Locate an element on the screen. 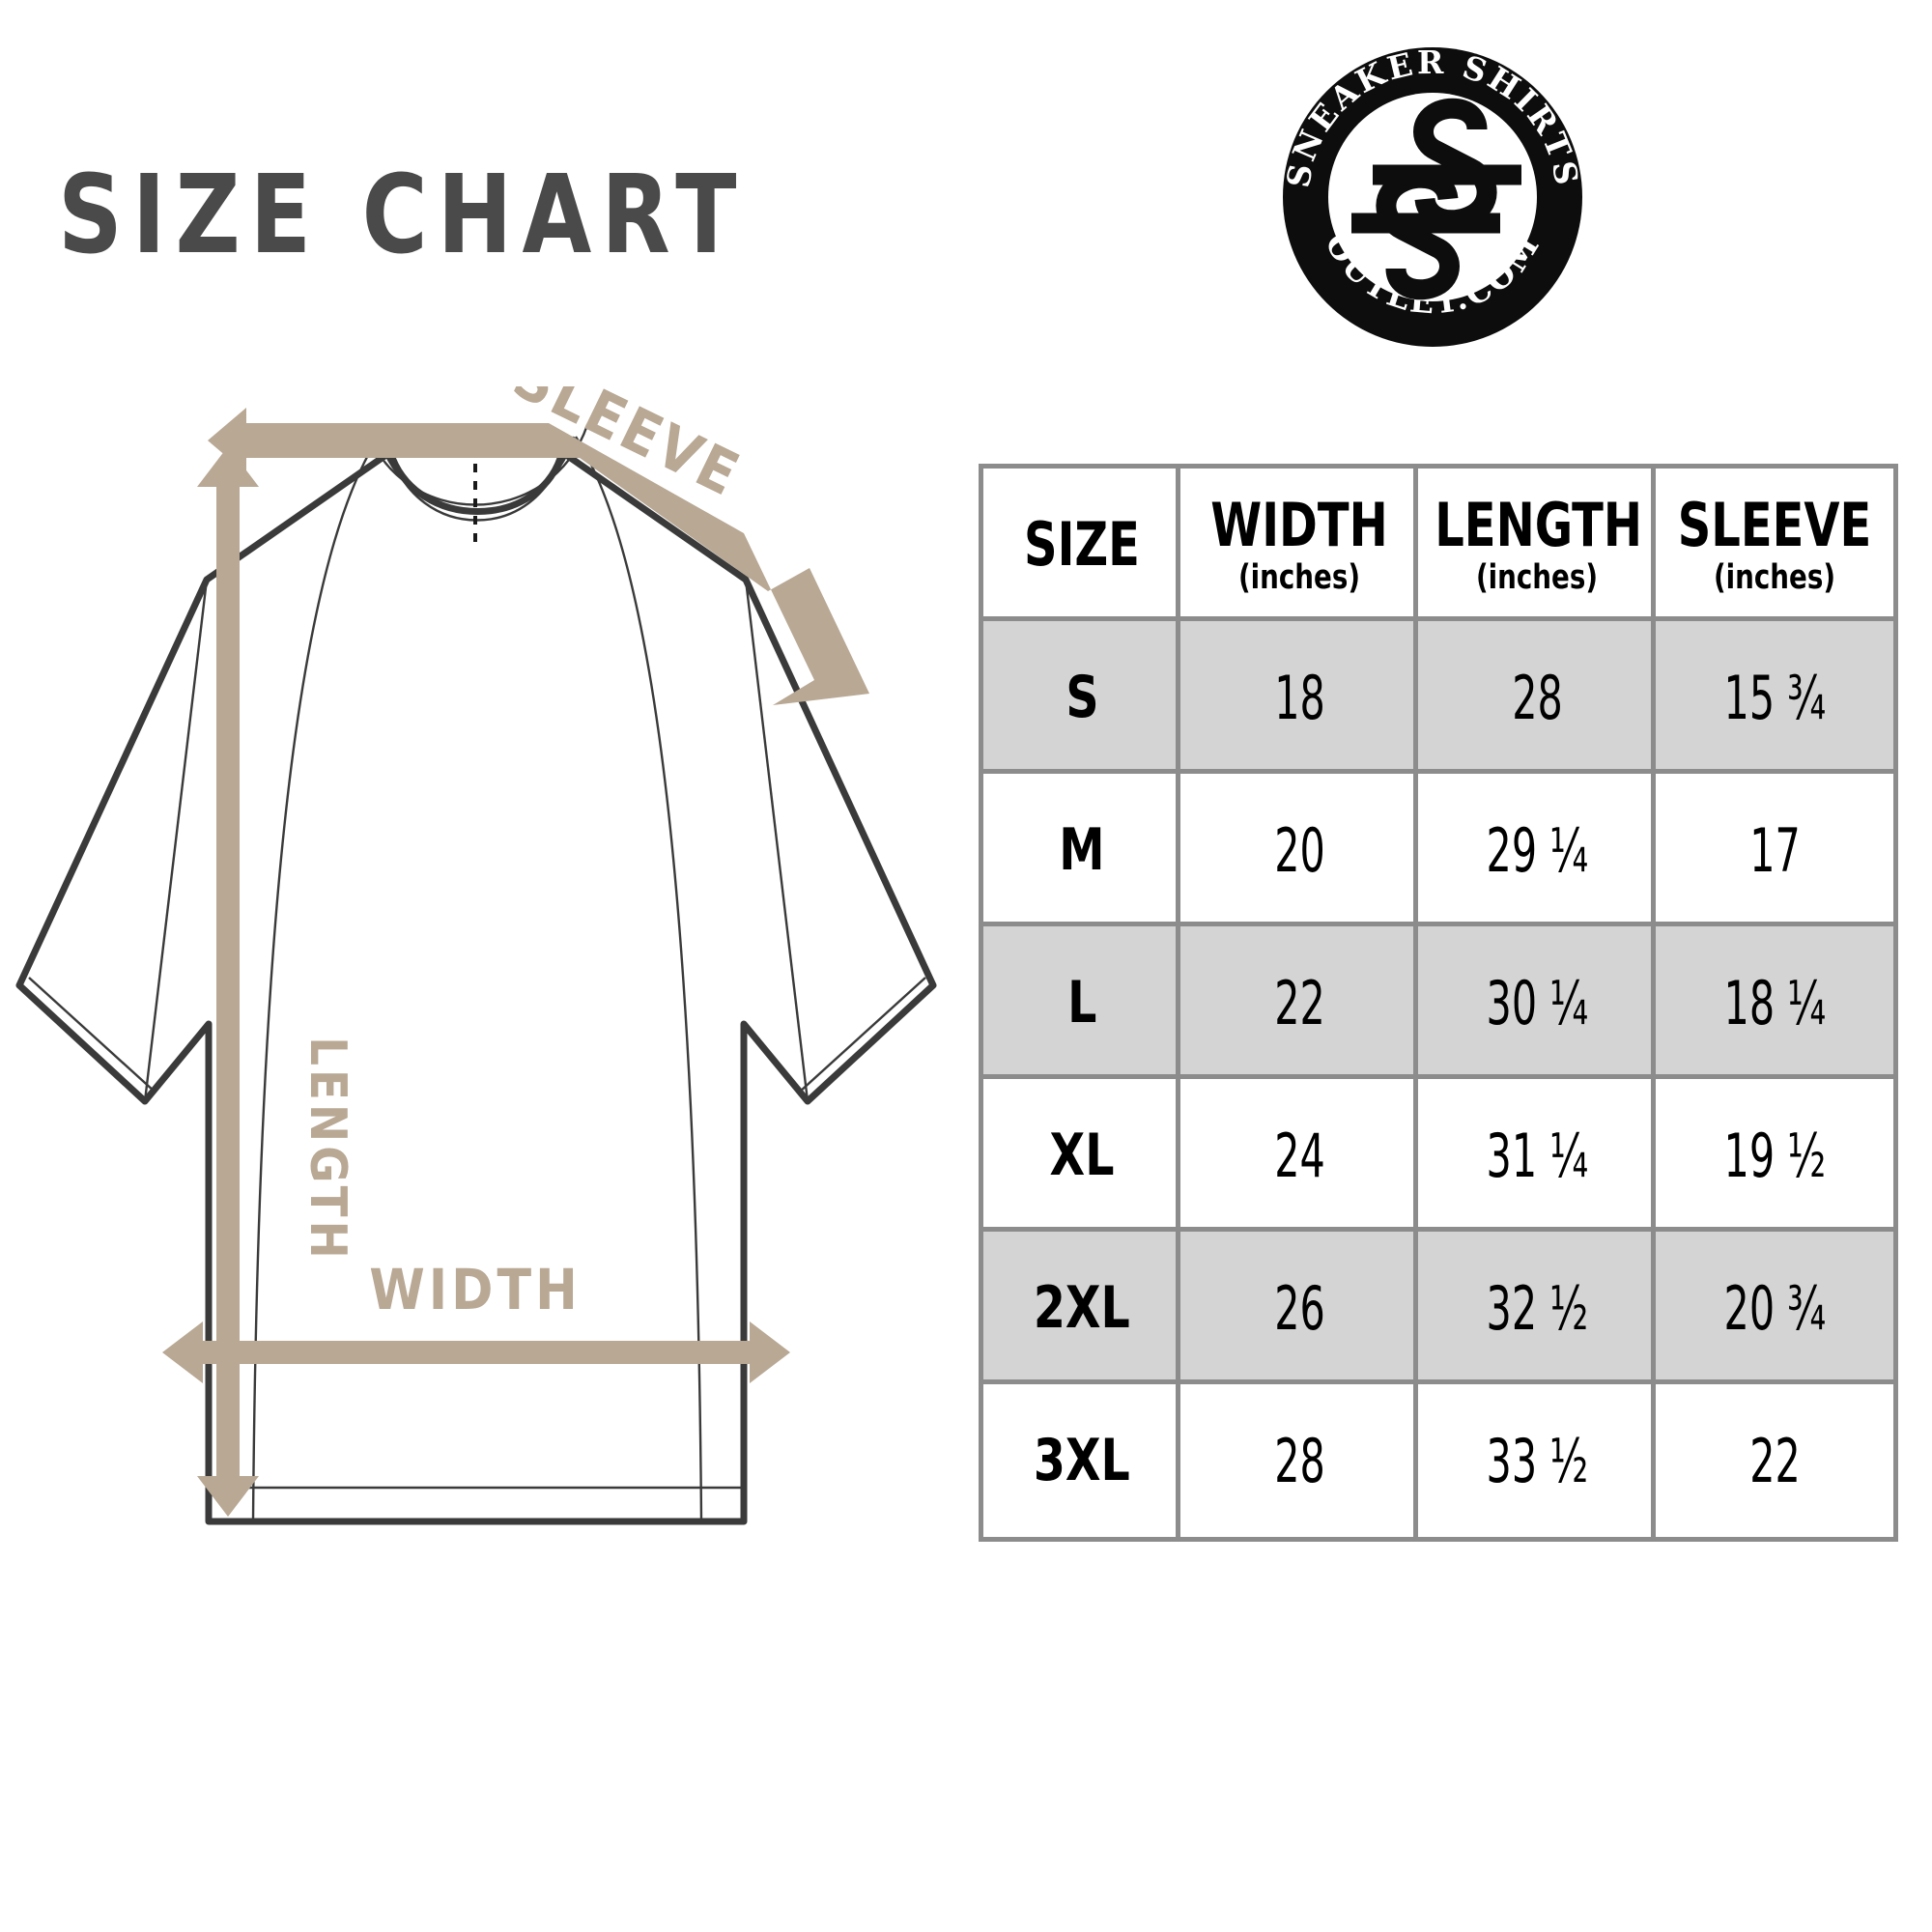 This screenshot has height=1932, width=1932. cell-width: 20 is located at coordinates (1299, 850).